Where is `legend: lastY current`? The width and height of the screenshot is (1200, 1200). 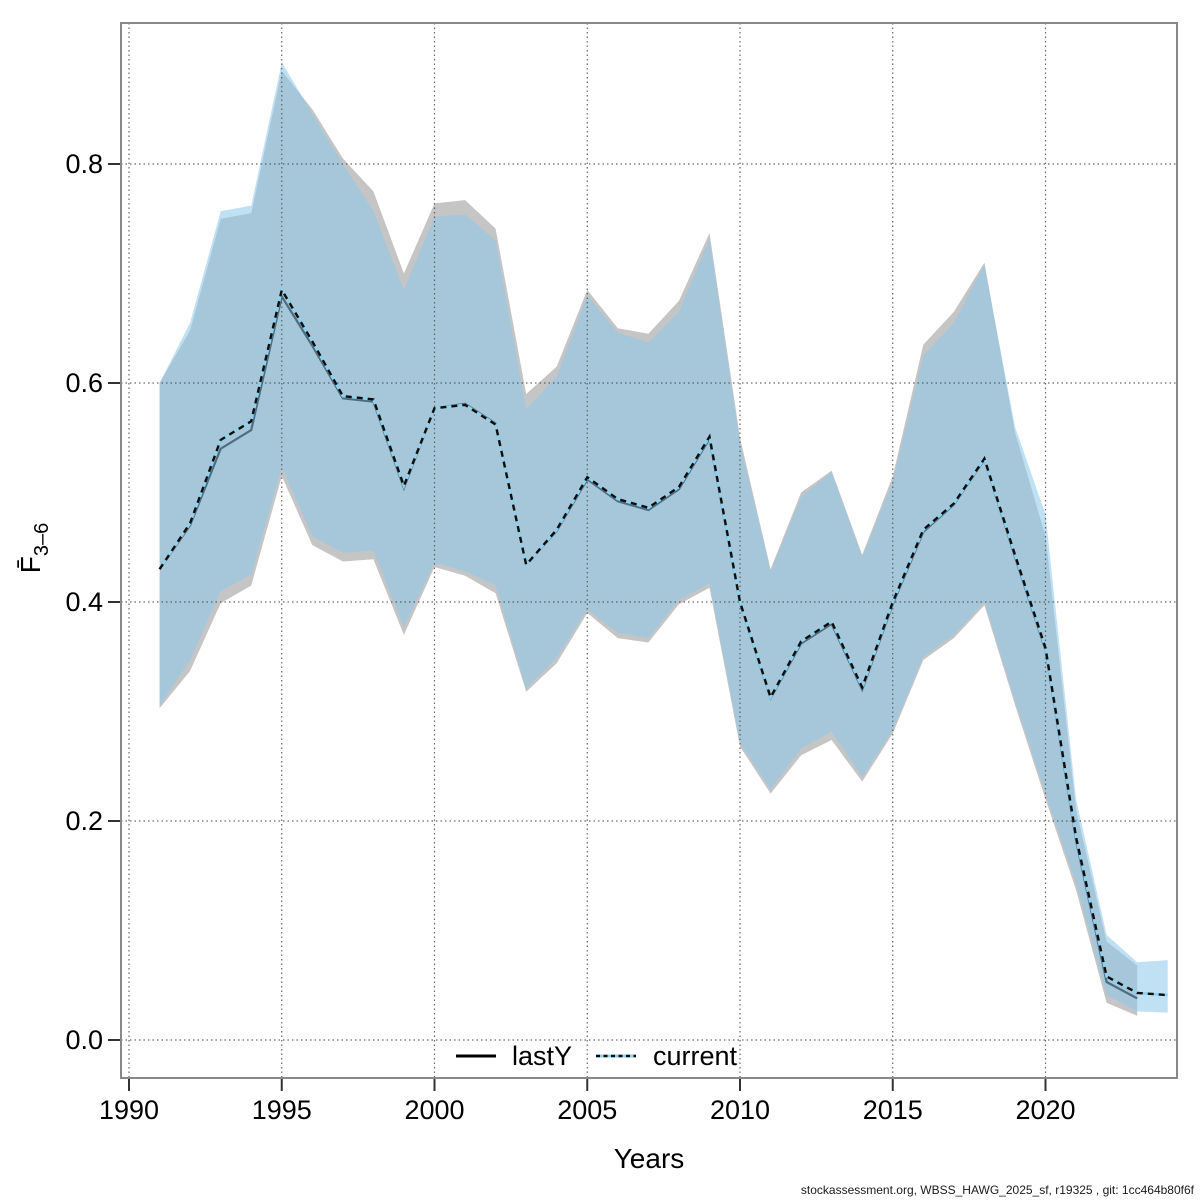 legend: lastY current is located at coordinates (597, 1056).